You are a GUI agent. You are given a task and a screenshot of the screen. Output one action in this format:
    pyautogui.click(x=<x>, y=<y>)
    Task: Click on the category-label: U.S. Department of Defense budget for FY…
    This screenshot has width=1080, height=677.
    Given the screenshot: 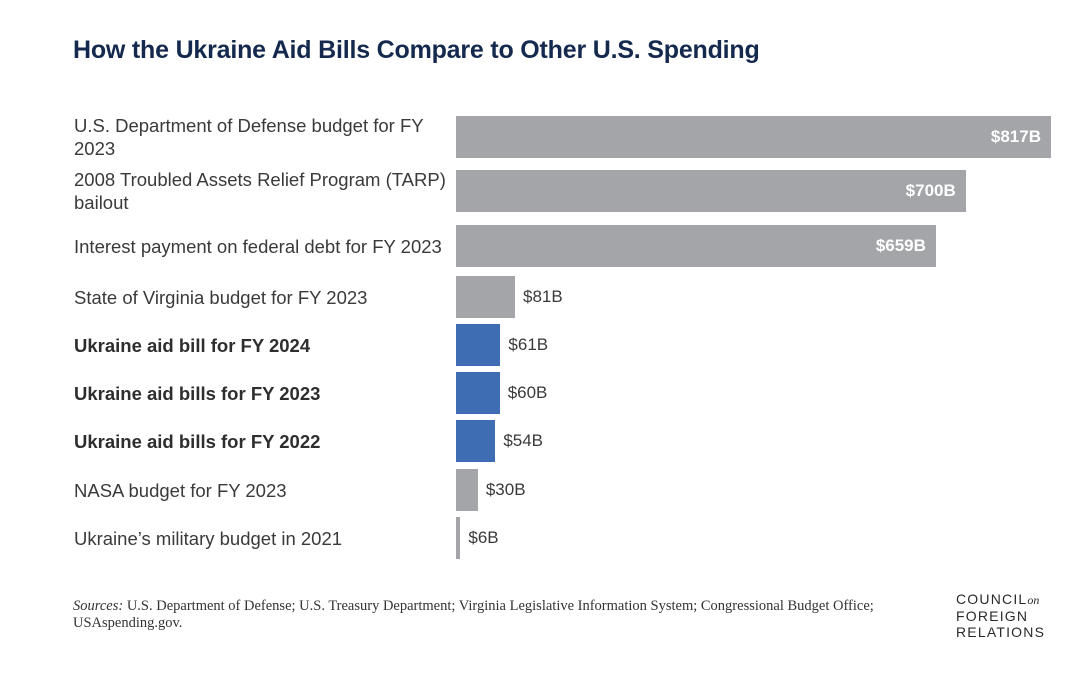 What is the action you would take?
    pyautogui.click(x=249, y=137)
    